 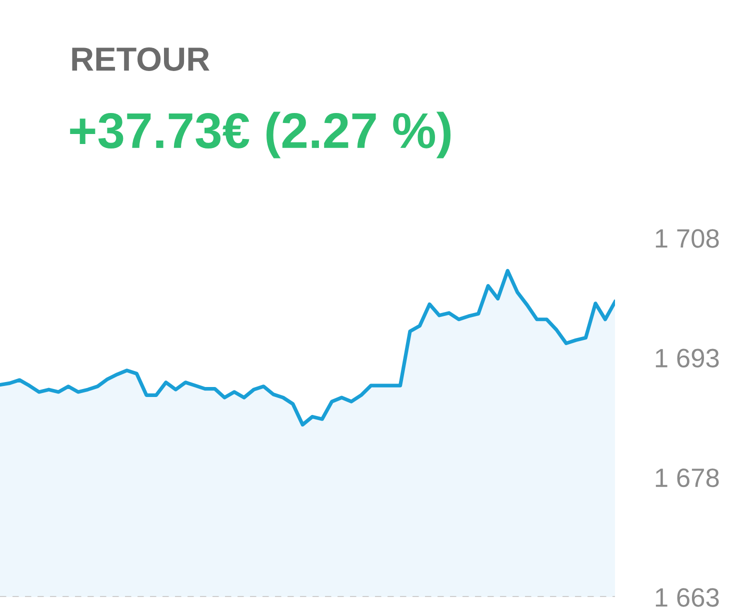 What do you see at coordinates (687, 597) in the screenshot?
I see `y-tick-label: 1 663` at bounding box center [687, 597].